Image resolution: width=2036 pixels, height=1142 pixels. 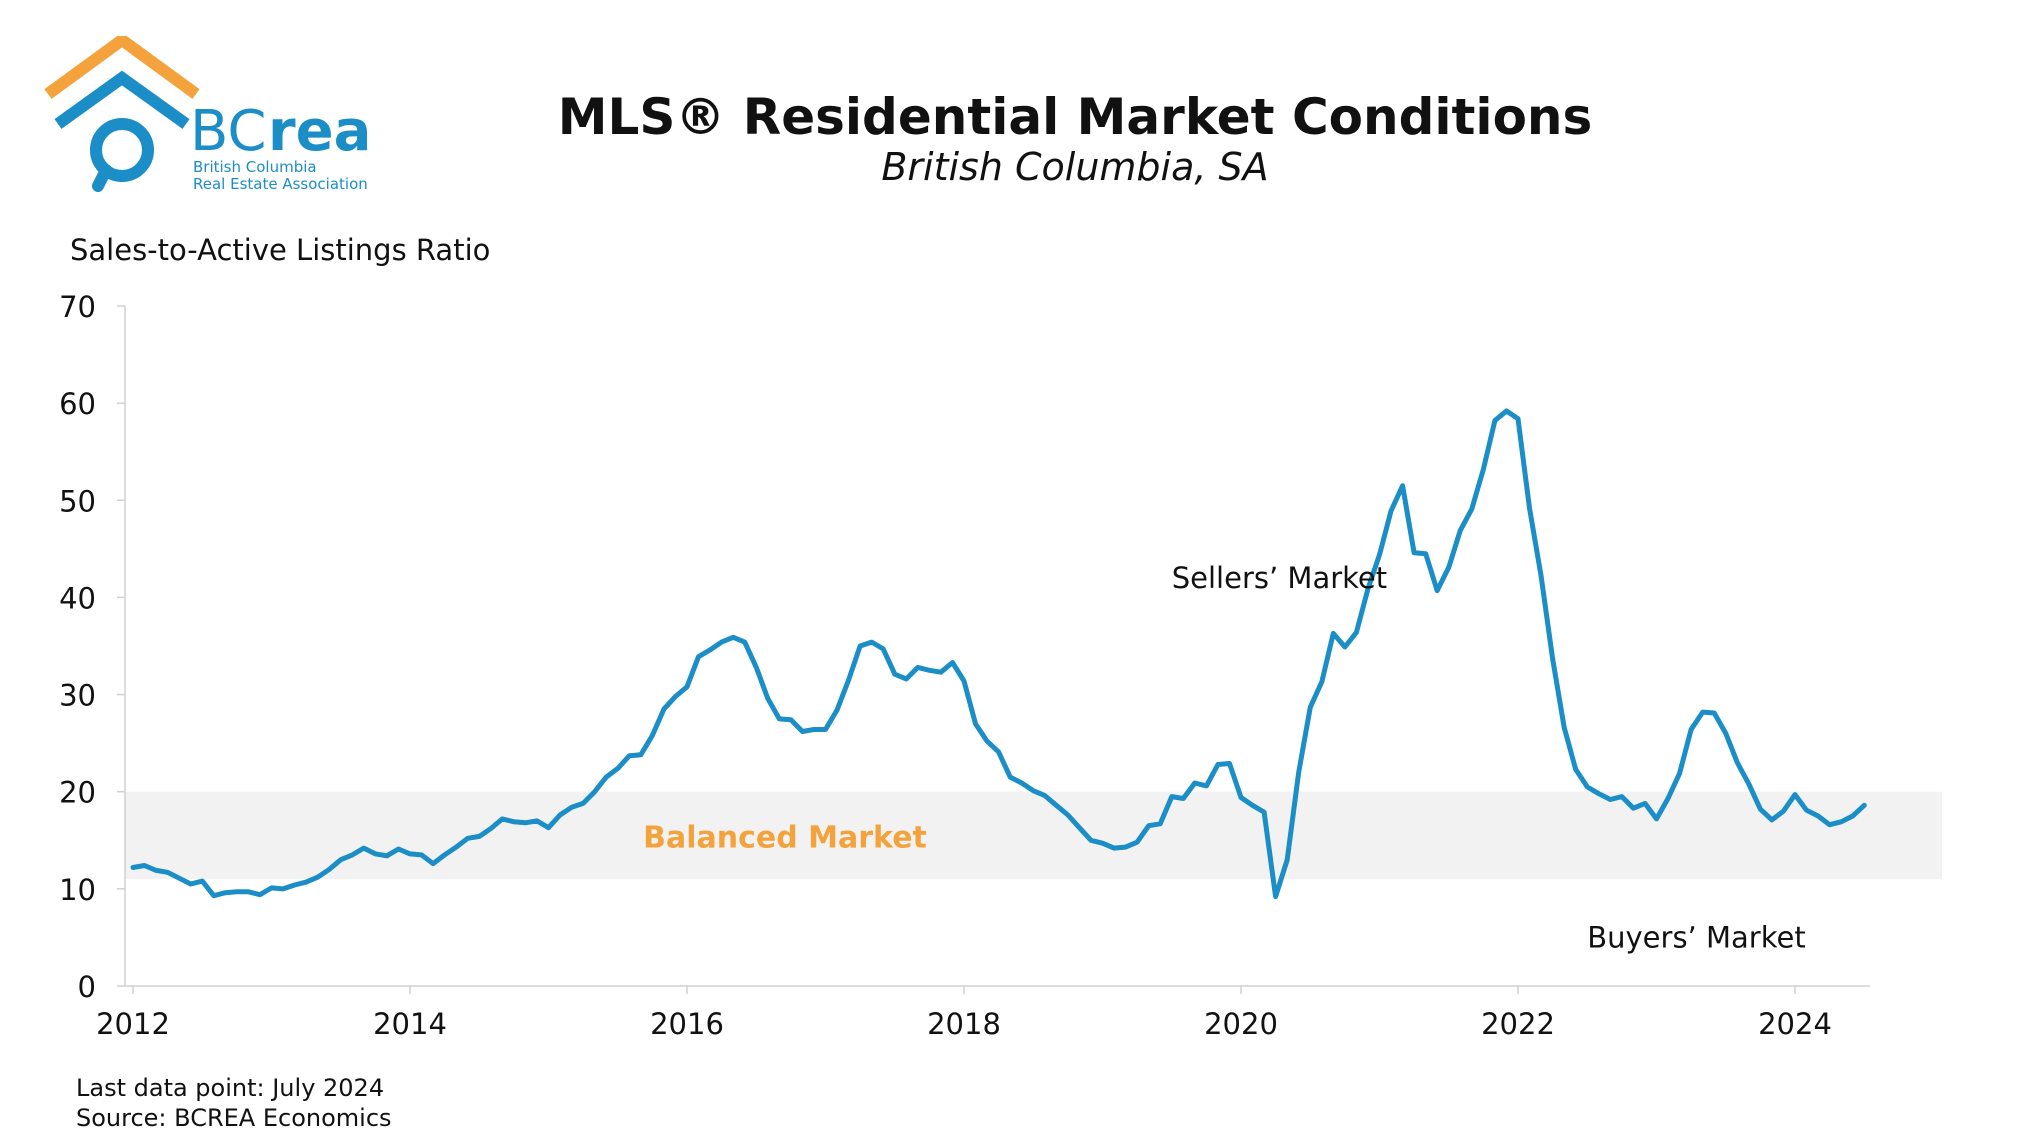 I want to click on y-tick-label: 70, so click(x=77, y=307).